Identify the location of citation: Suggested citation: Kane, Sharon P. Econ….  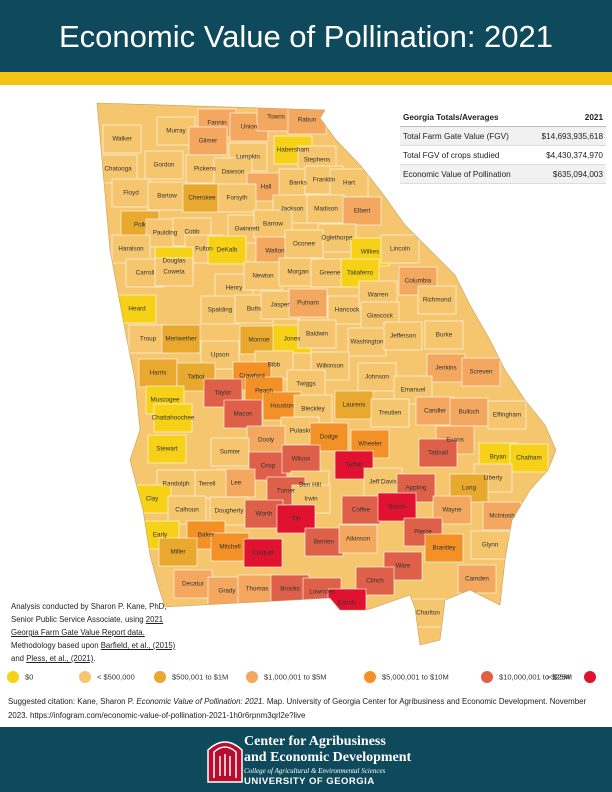
(308, 709).